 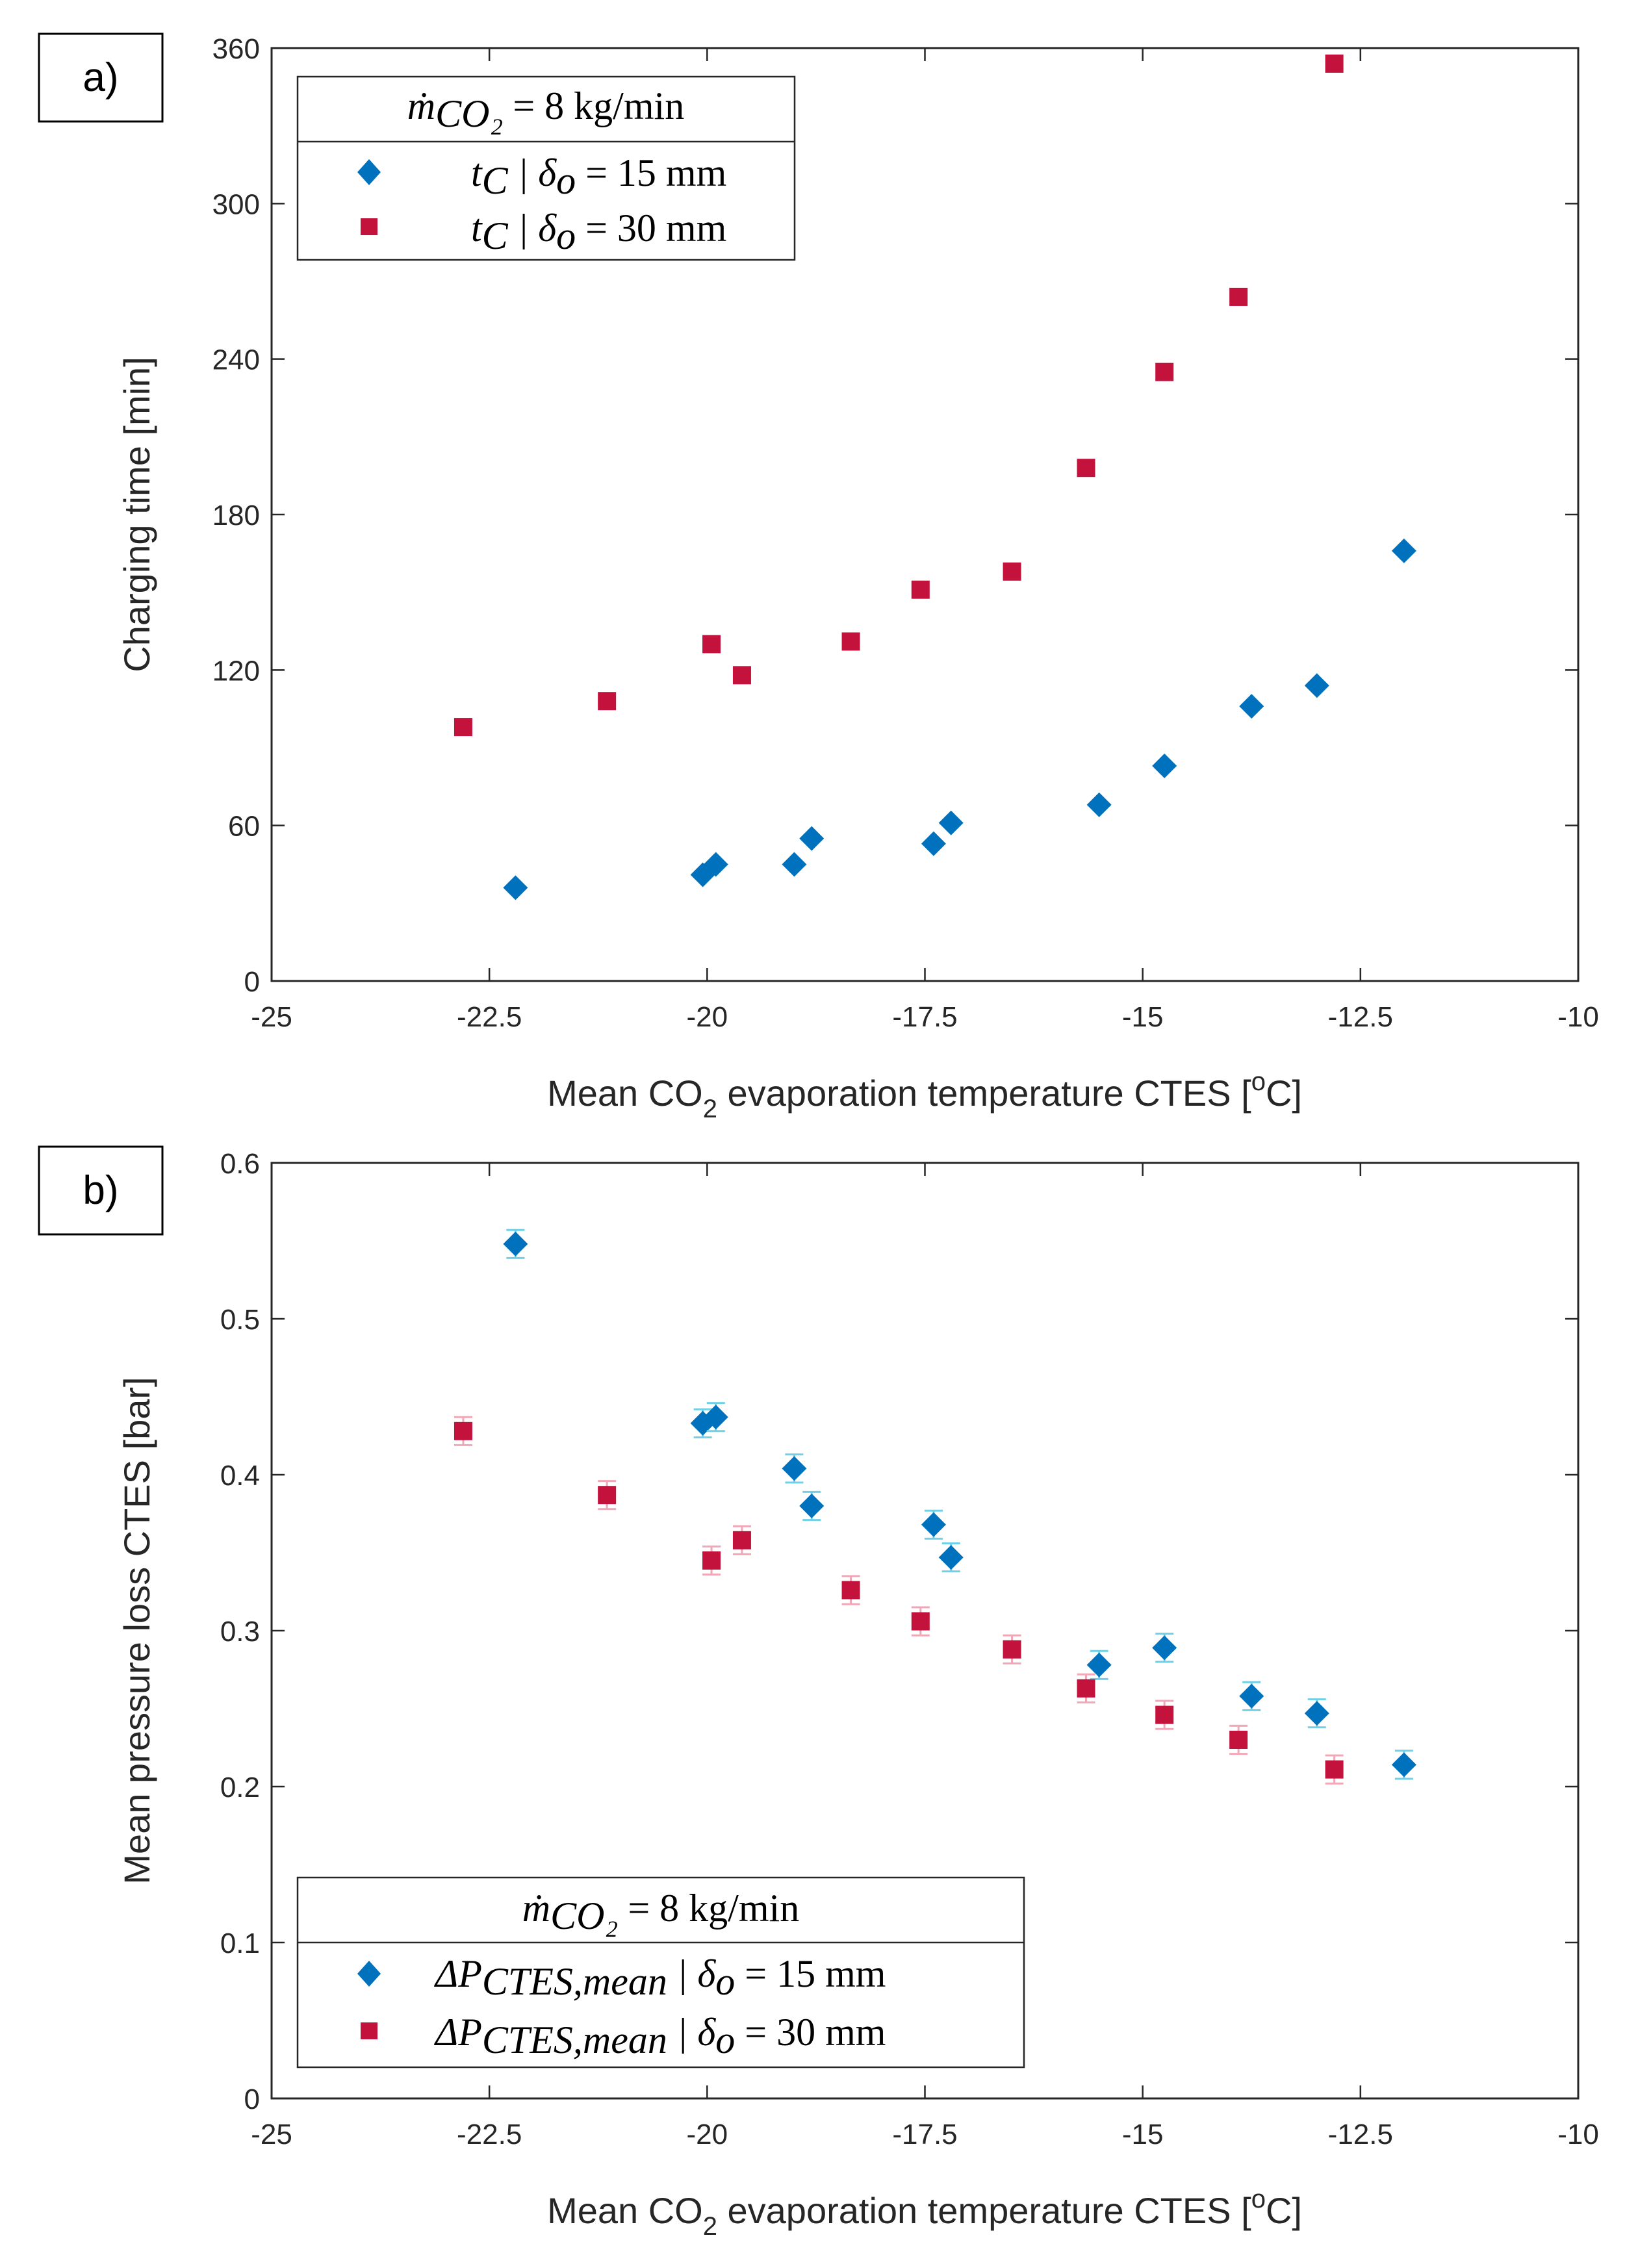 I want to click on y-tick-label: 0.2, so click(x=240, y=1787).